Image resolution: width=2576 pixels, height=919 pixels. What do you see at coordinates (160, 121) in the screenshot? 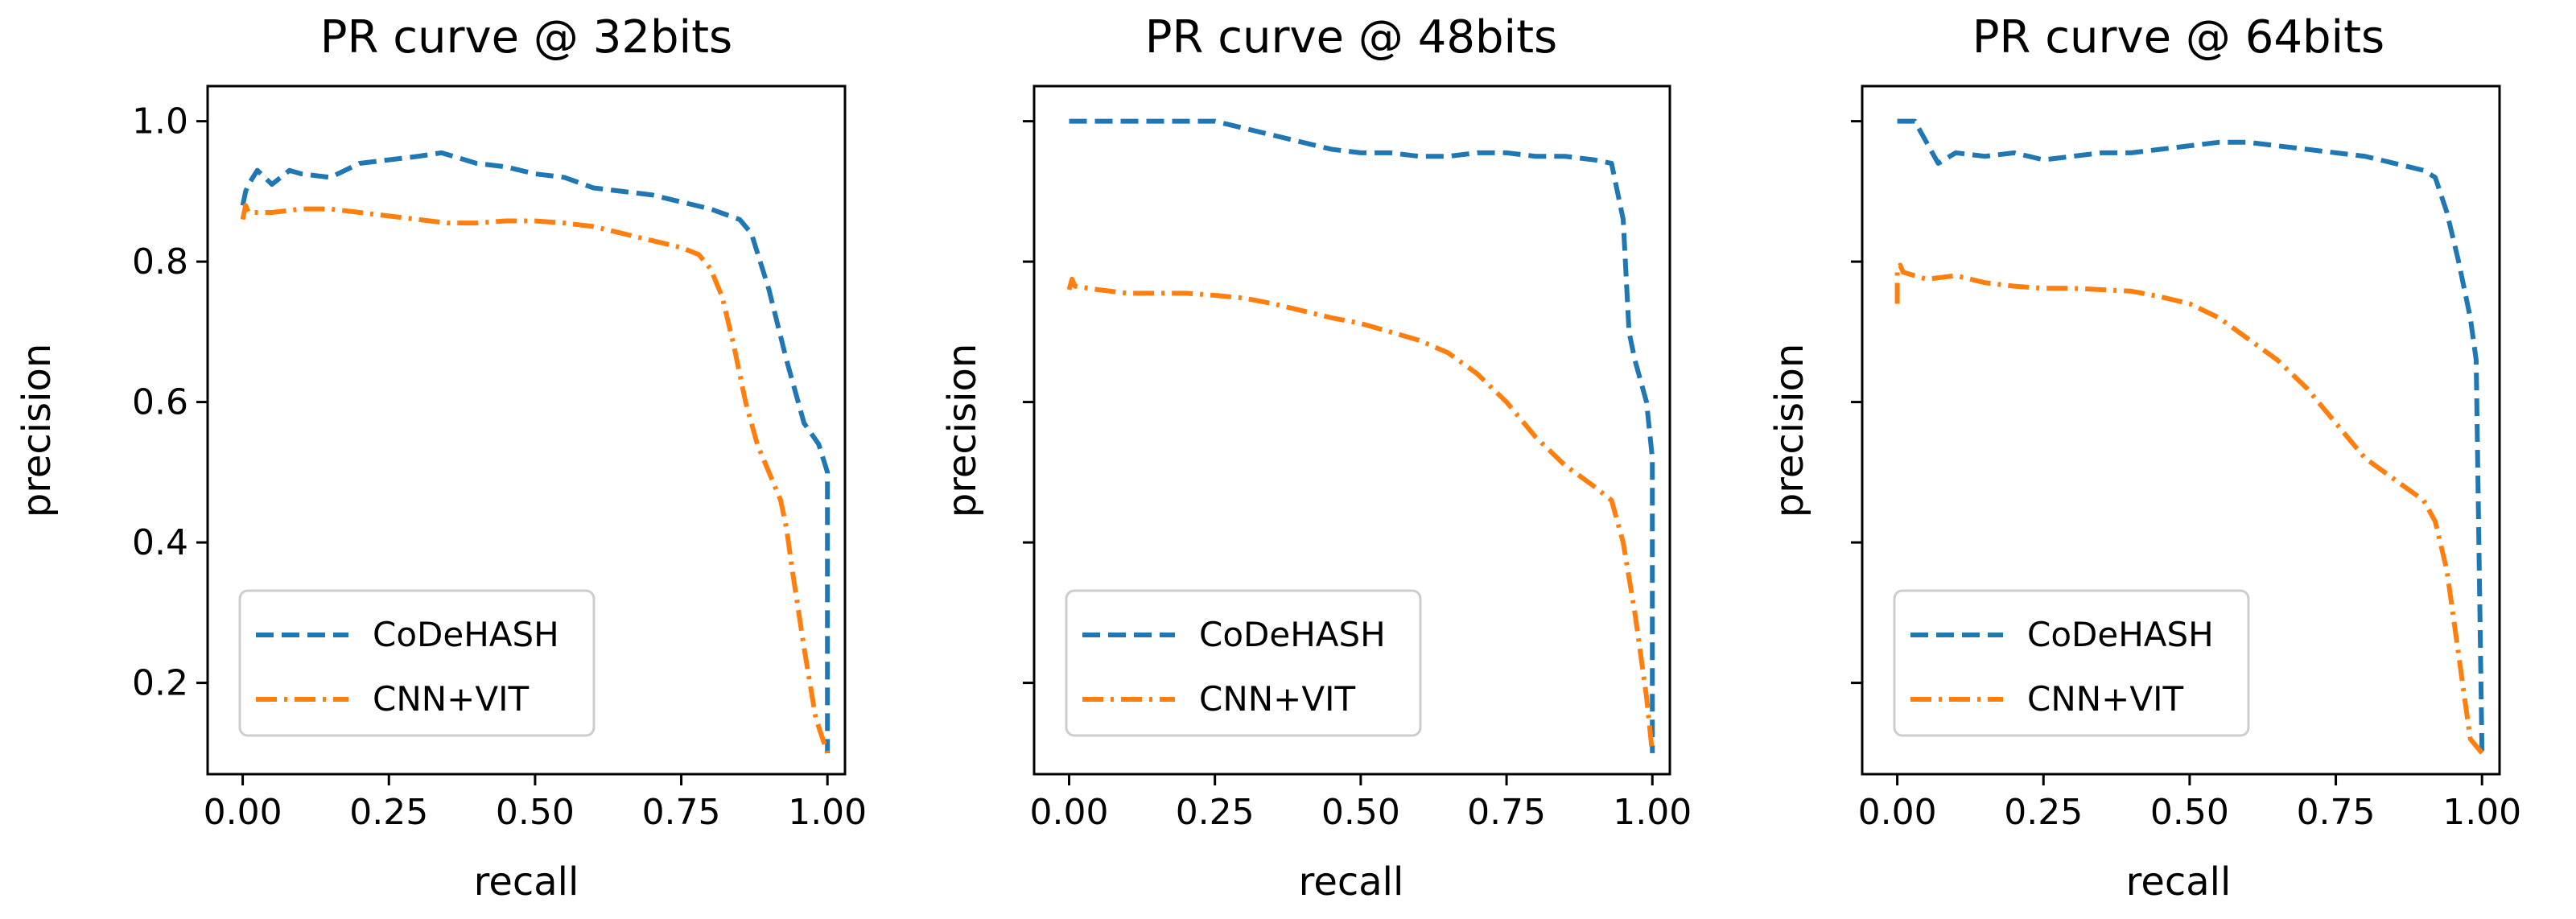
I see `y-tick-label: 1.0` at bounding box center [160, 121].